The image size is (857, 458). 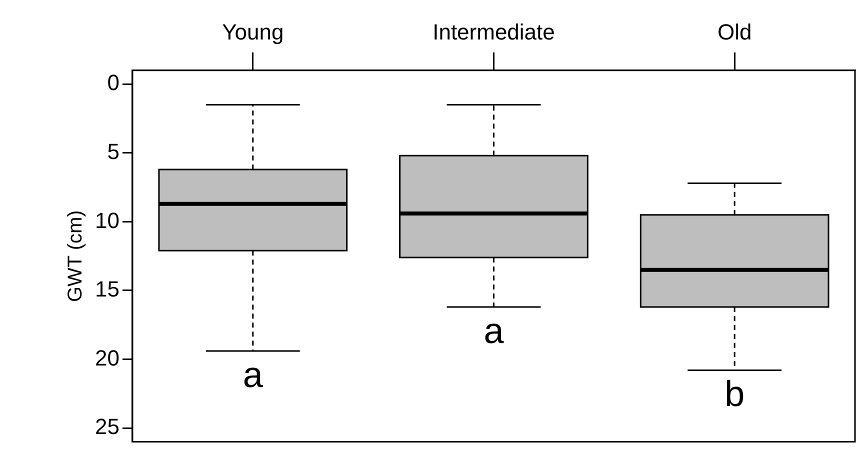 What do you see at coordinates (107, 289) in the screenshot?
I see `y-tick-label: 15` at bounding box center [107, 289].